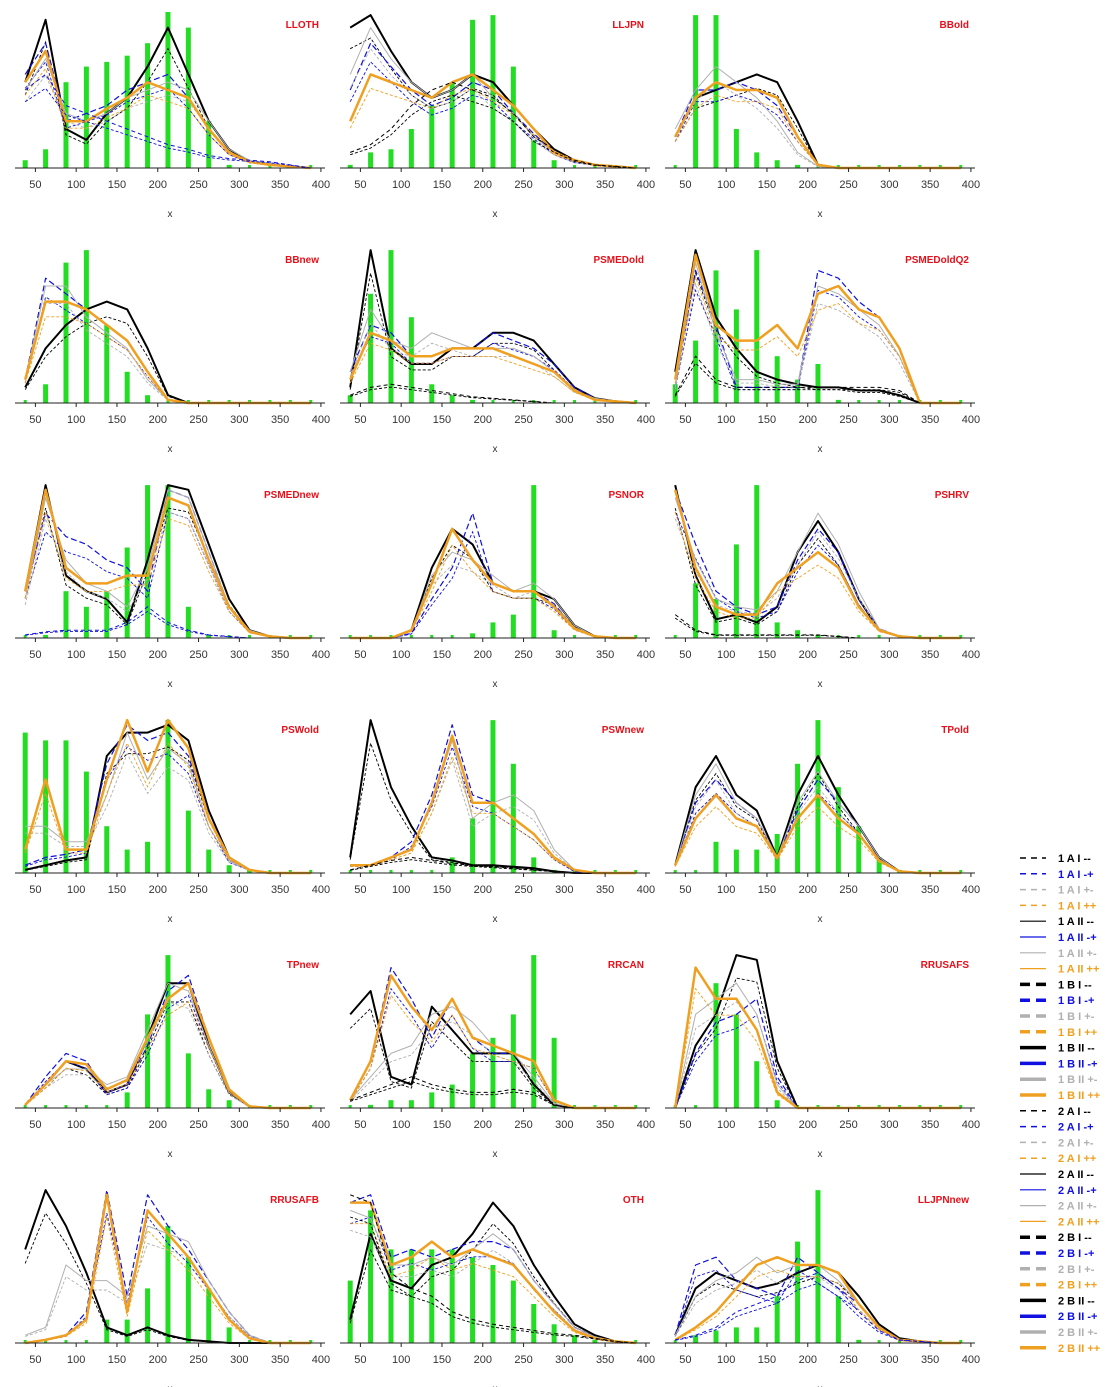  Describe the element at coordinates (1079, 1349) in the screenshot. I see `legend-label: 2 B II ++` at that location.